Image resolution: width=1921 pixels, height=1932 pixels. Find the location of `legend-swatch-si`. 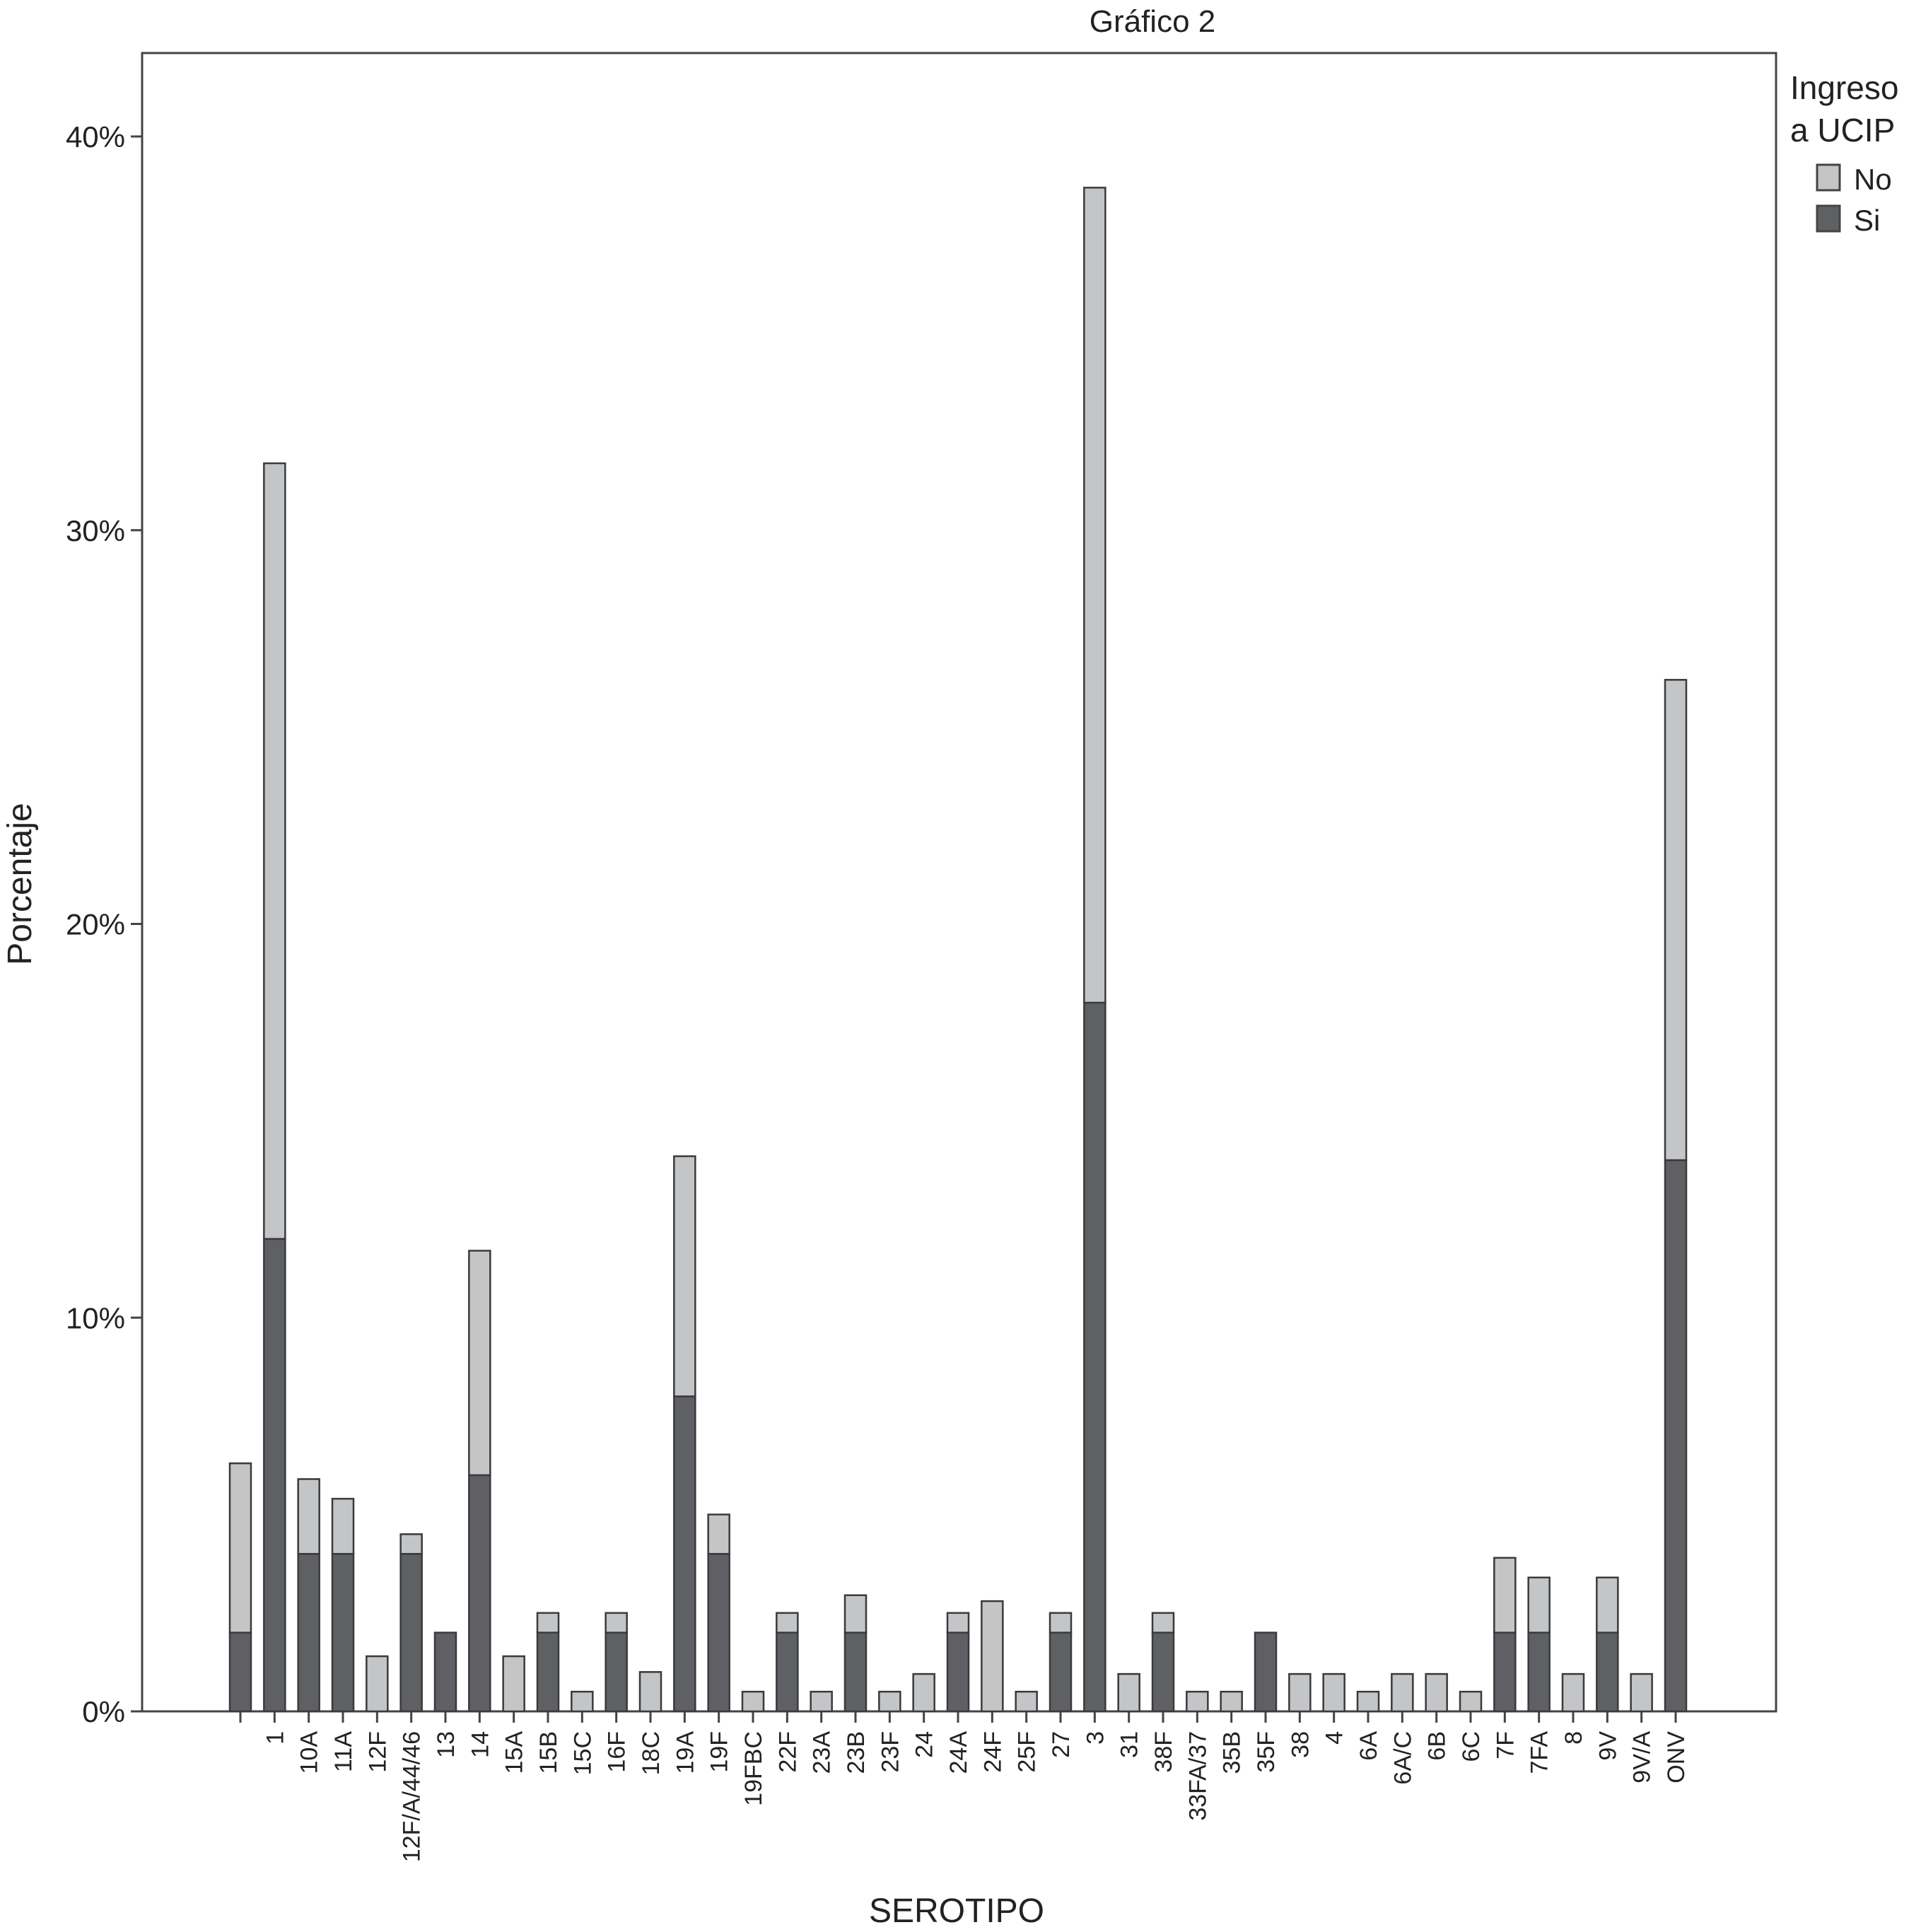

legend-swatch-si is located at coordinates (1829, 218).